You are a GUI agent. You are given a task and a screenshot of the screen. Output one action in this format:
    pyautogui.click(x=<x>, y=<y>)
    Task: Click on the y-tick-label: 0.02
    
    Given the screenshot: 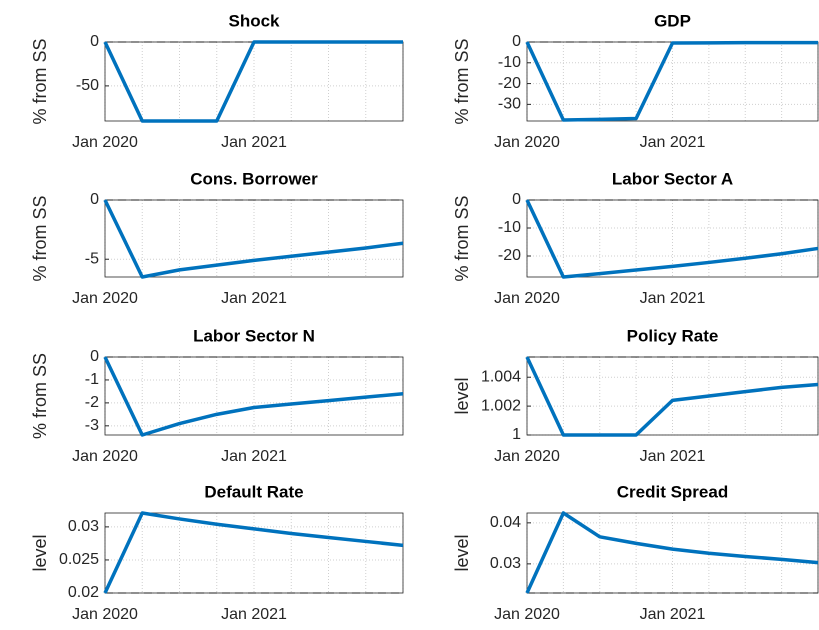 What is the action you would take?
    pyautogui.click(x=83, y=592)
    